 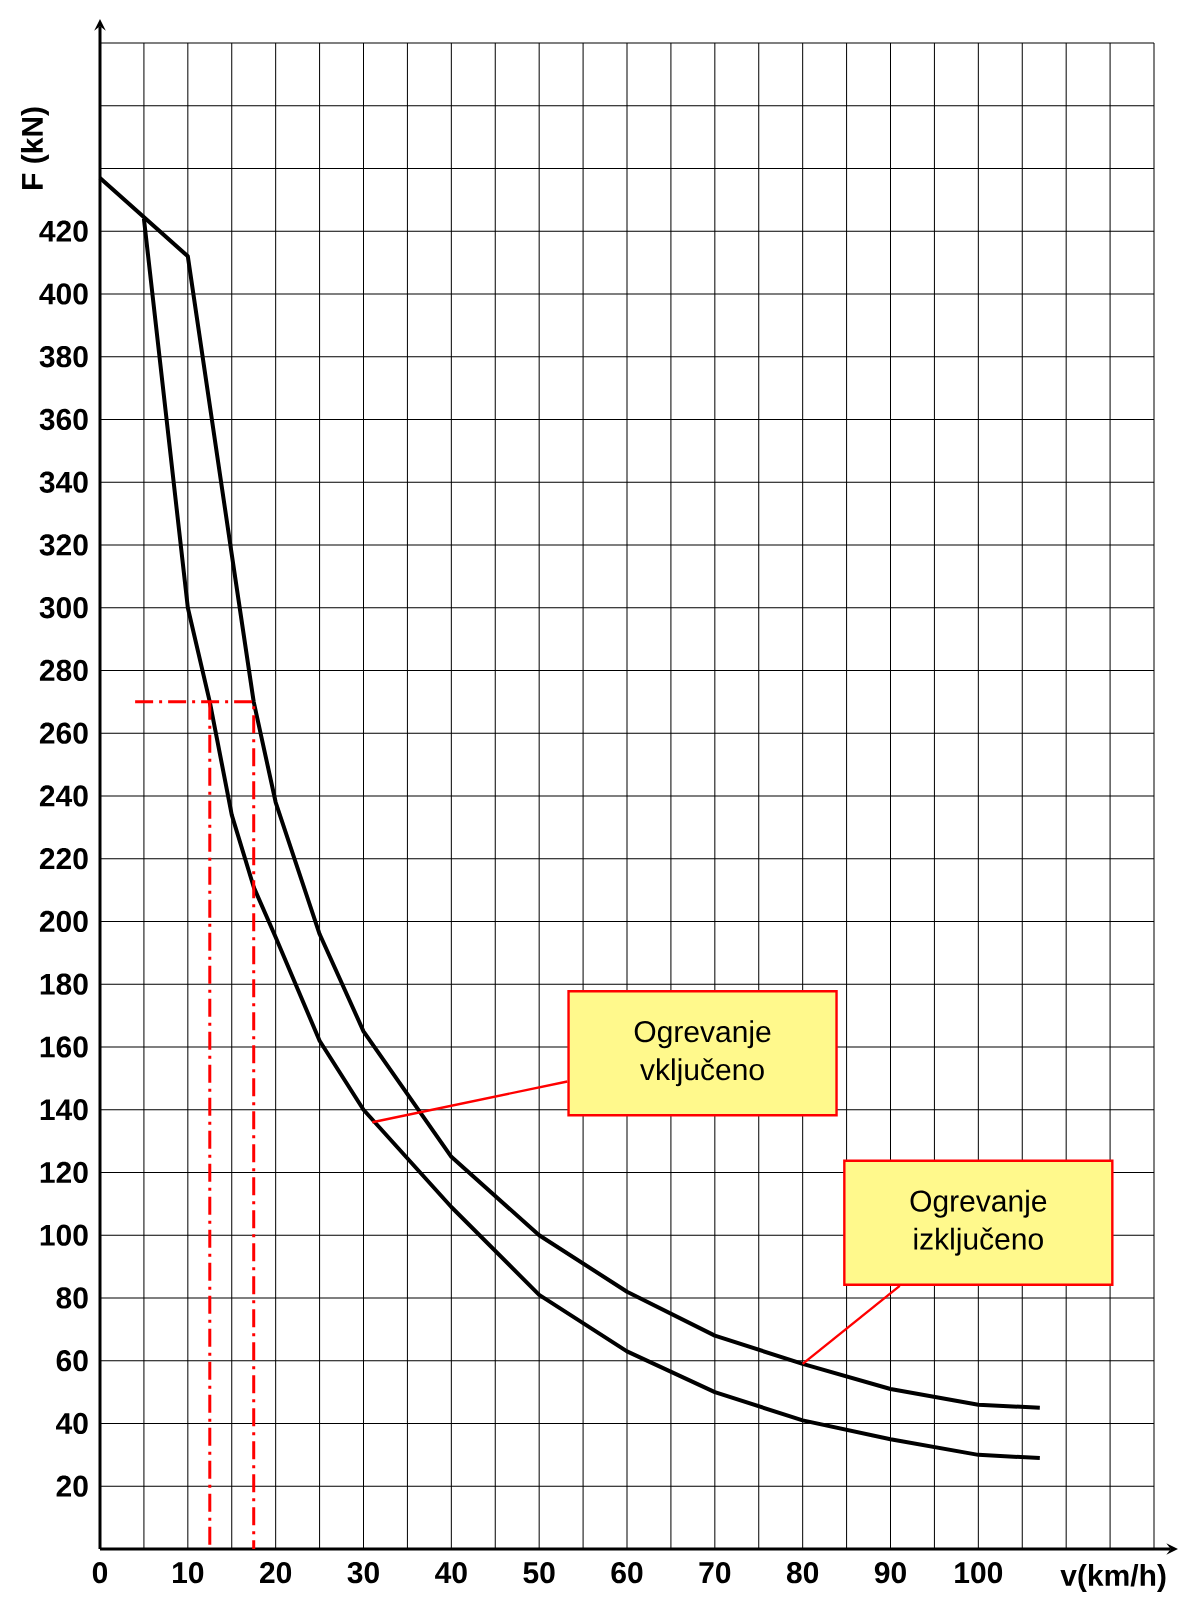 What do you see at coordinates (64, 1110) in the screenshot?
I see `y-tick-label: 140` at bounding box center [64, 1110].